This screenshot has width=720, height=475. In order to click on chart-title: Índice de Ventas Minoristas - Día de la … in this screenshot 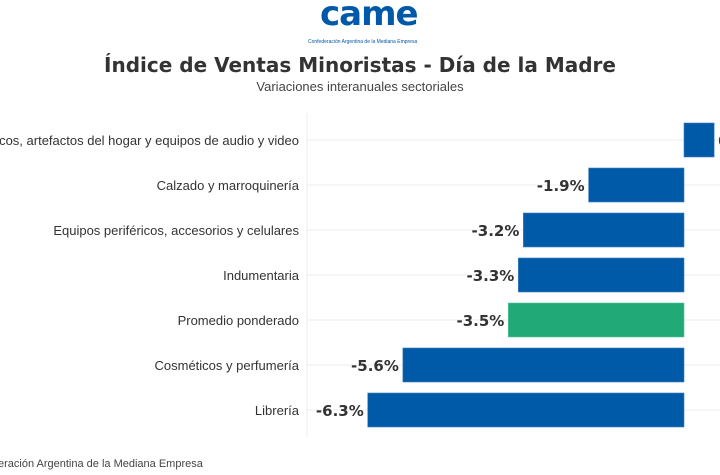, I will do `click(360, 65)`.